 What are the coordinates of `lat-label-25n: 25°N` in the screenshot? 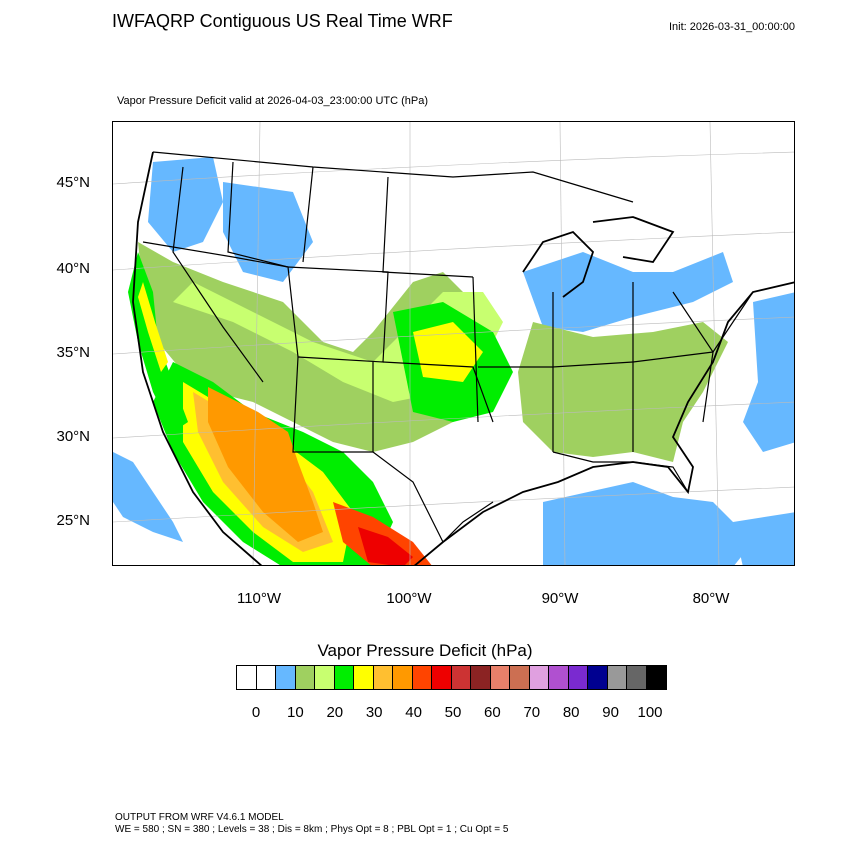 It's located at (73, 520).